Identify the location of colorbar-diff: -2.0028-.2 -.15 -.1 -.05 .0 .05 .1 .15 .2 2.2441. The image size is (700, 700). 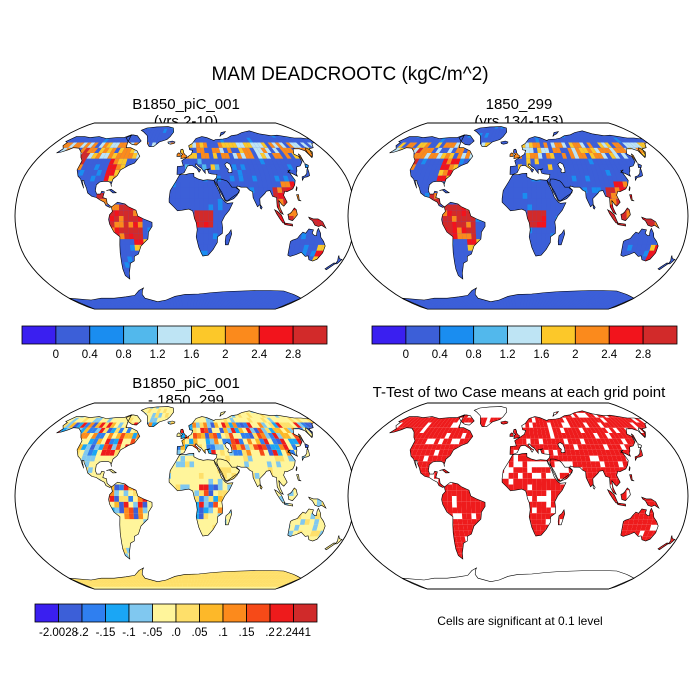
(176, 621).